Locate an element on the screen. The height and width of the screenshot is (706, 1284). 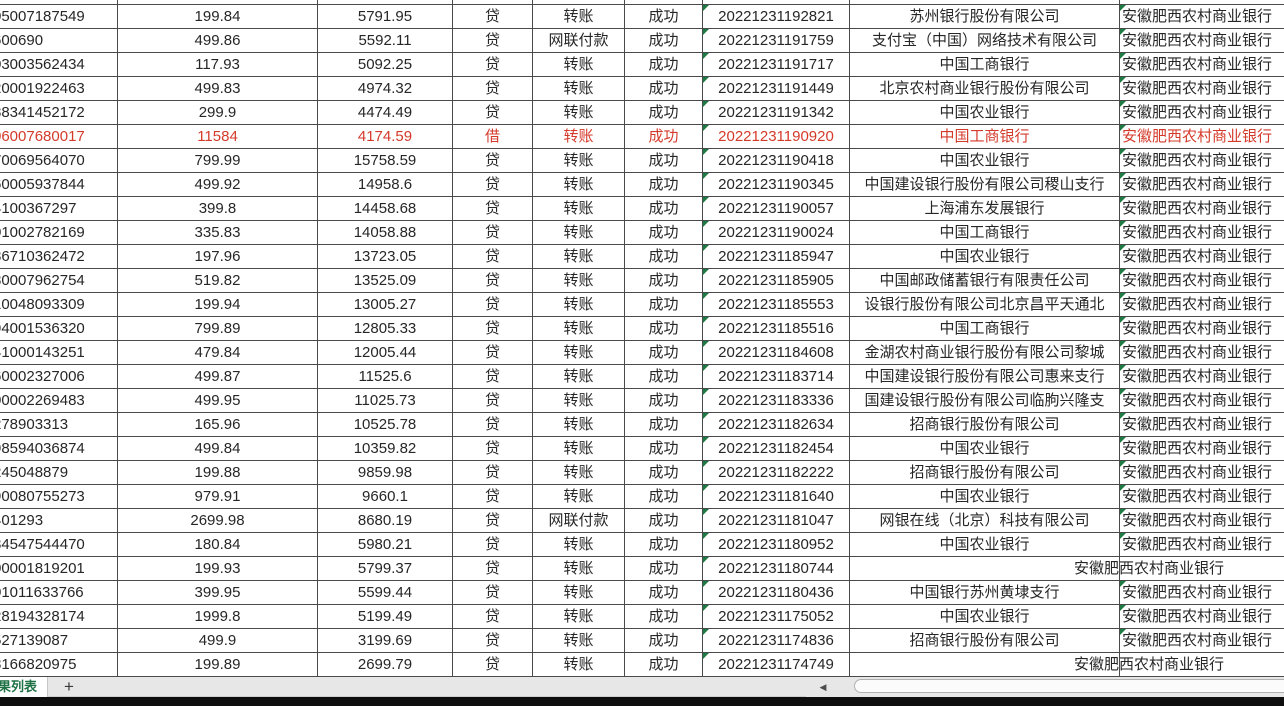
cell-timestamp: 20221231180436 is located at coordinates (776, 592).